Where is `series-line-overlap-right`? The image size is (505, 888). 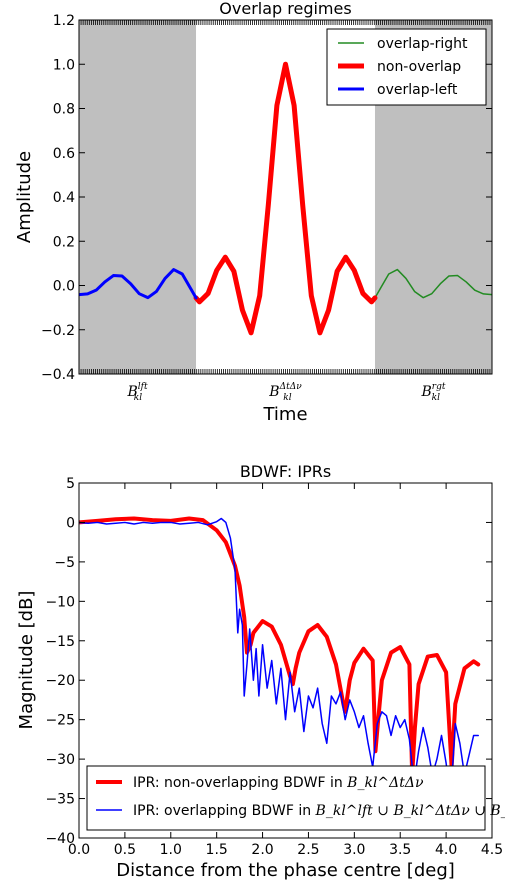 series-line-overlap-right is located at coordinates (433, 283).